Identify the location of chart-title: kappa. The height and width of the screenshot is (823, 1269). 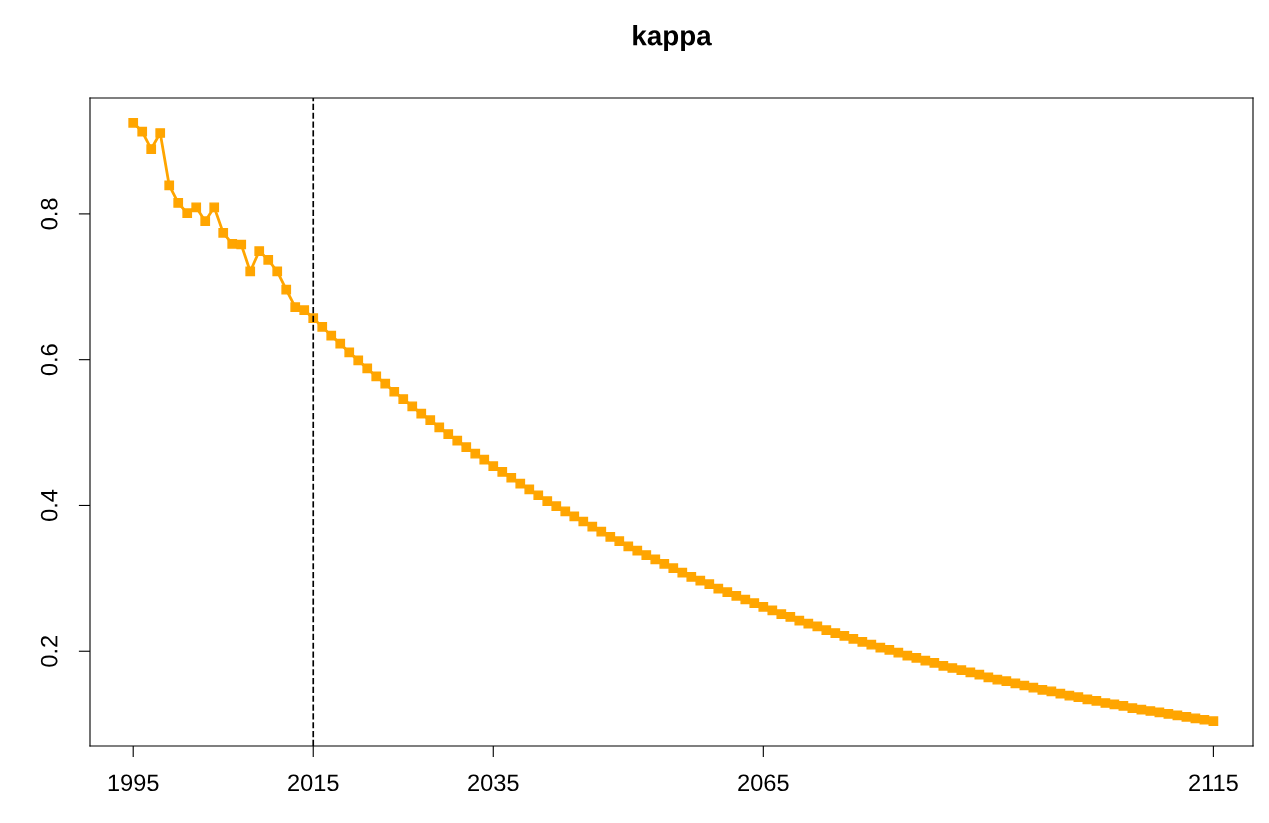
(672, 38).